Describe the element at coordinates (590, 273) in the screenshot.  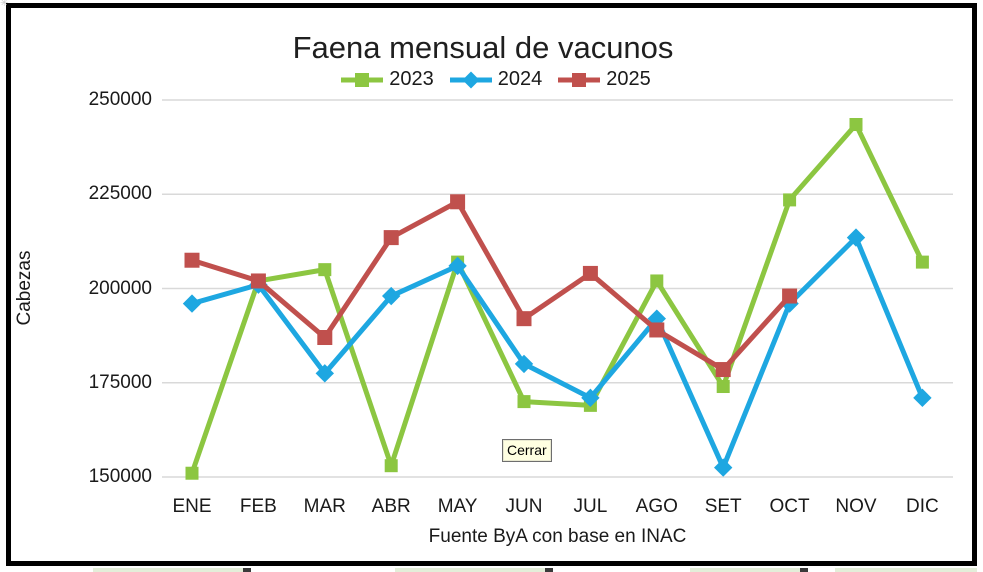
I see `data-point-2025-JUL` at that location.